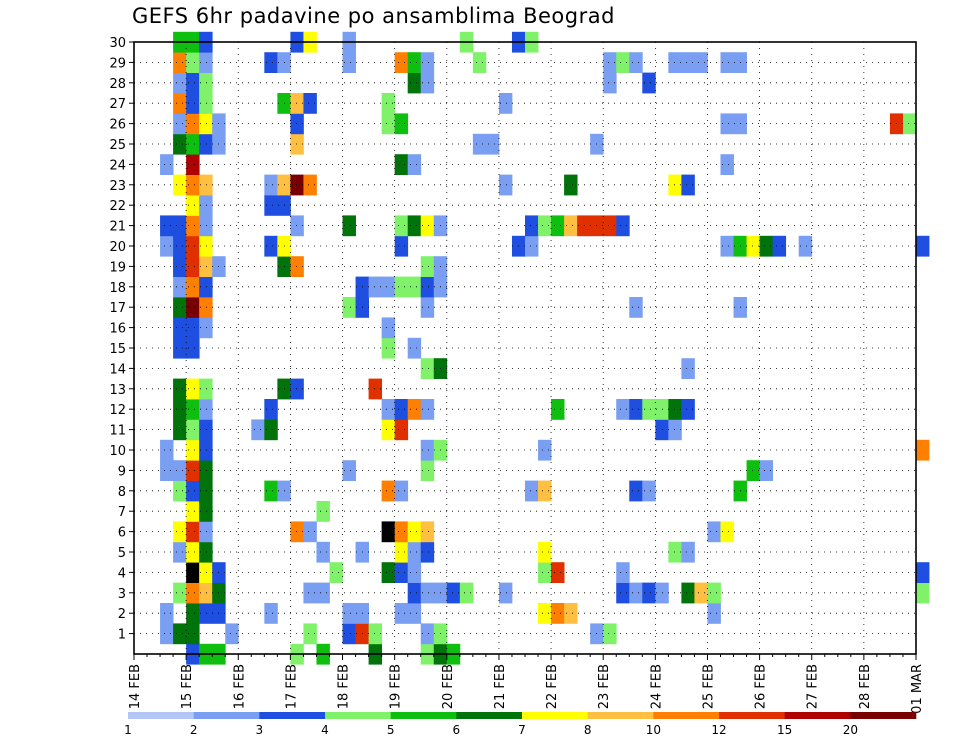 This screenshot has width=960, height=742. What do you see at coordinates (122, 573) in the screenshot?
I see `y-tick-label: 4` at bounding box center [122, 573].